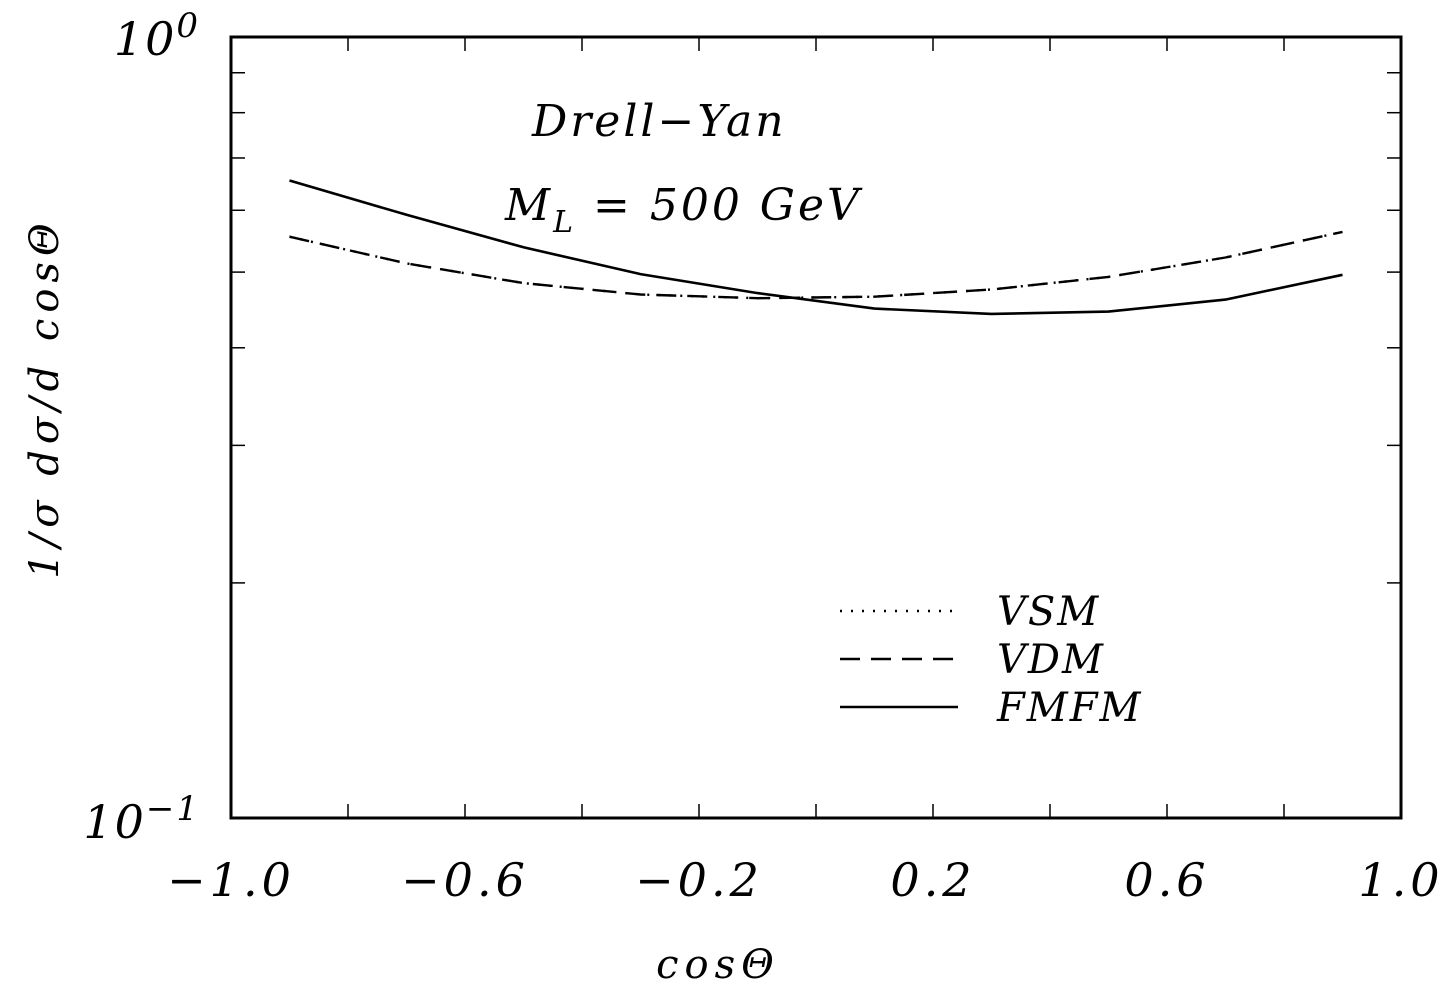 Image resolution: width=1454 pixels, height=985 pixels. Describe the element at coordinates (188, 26) in the screenshot. I see `y-tick-exponent: 0` at that location.